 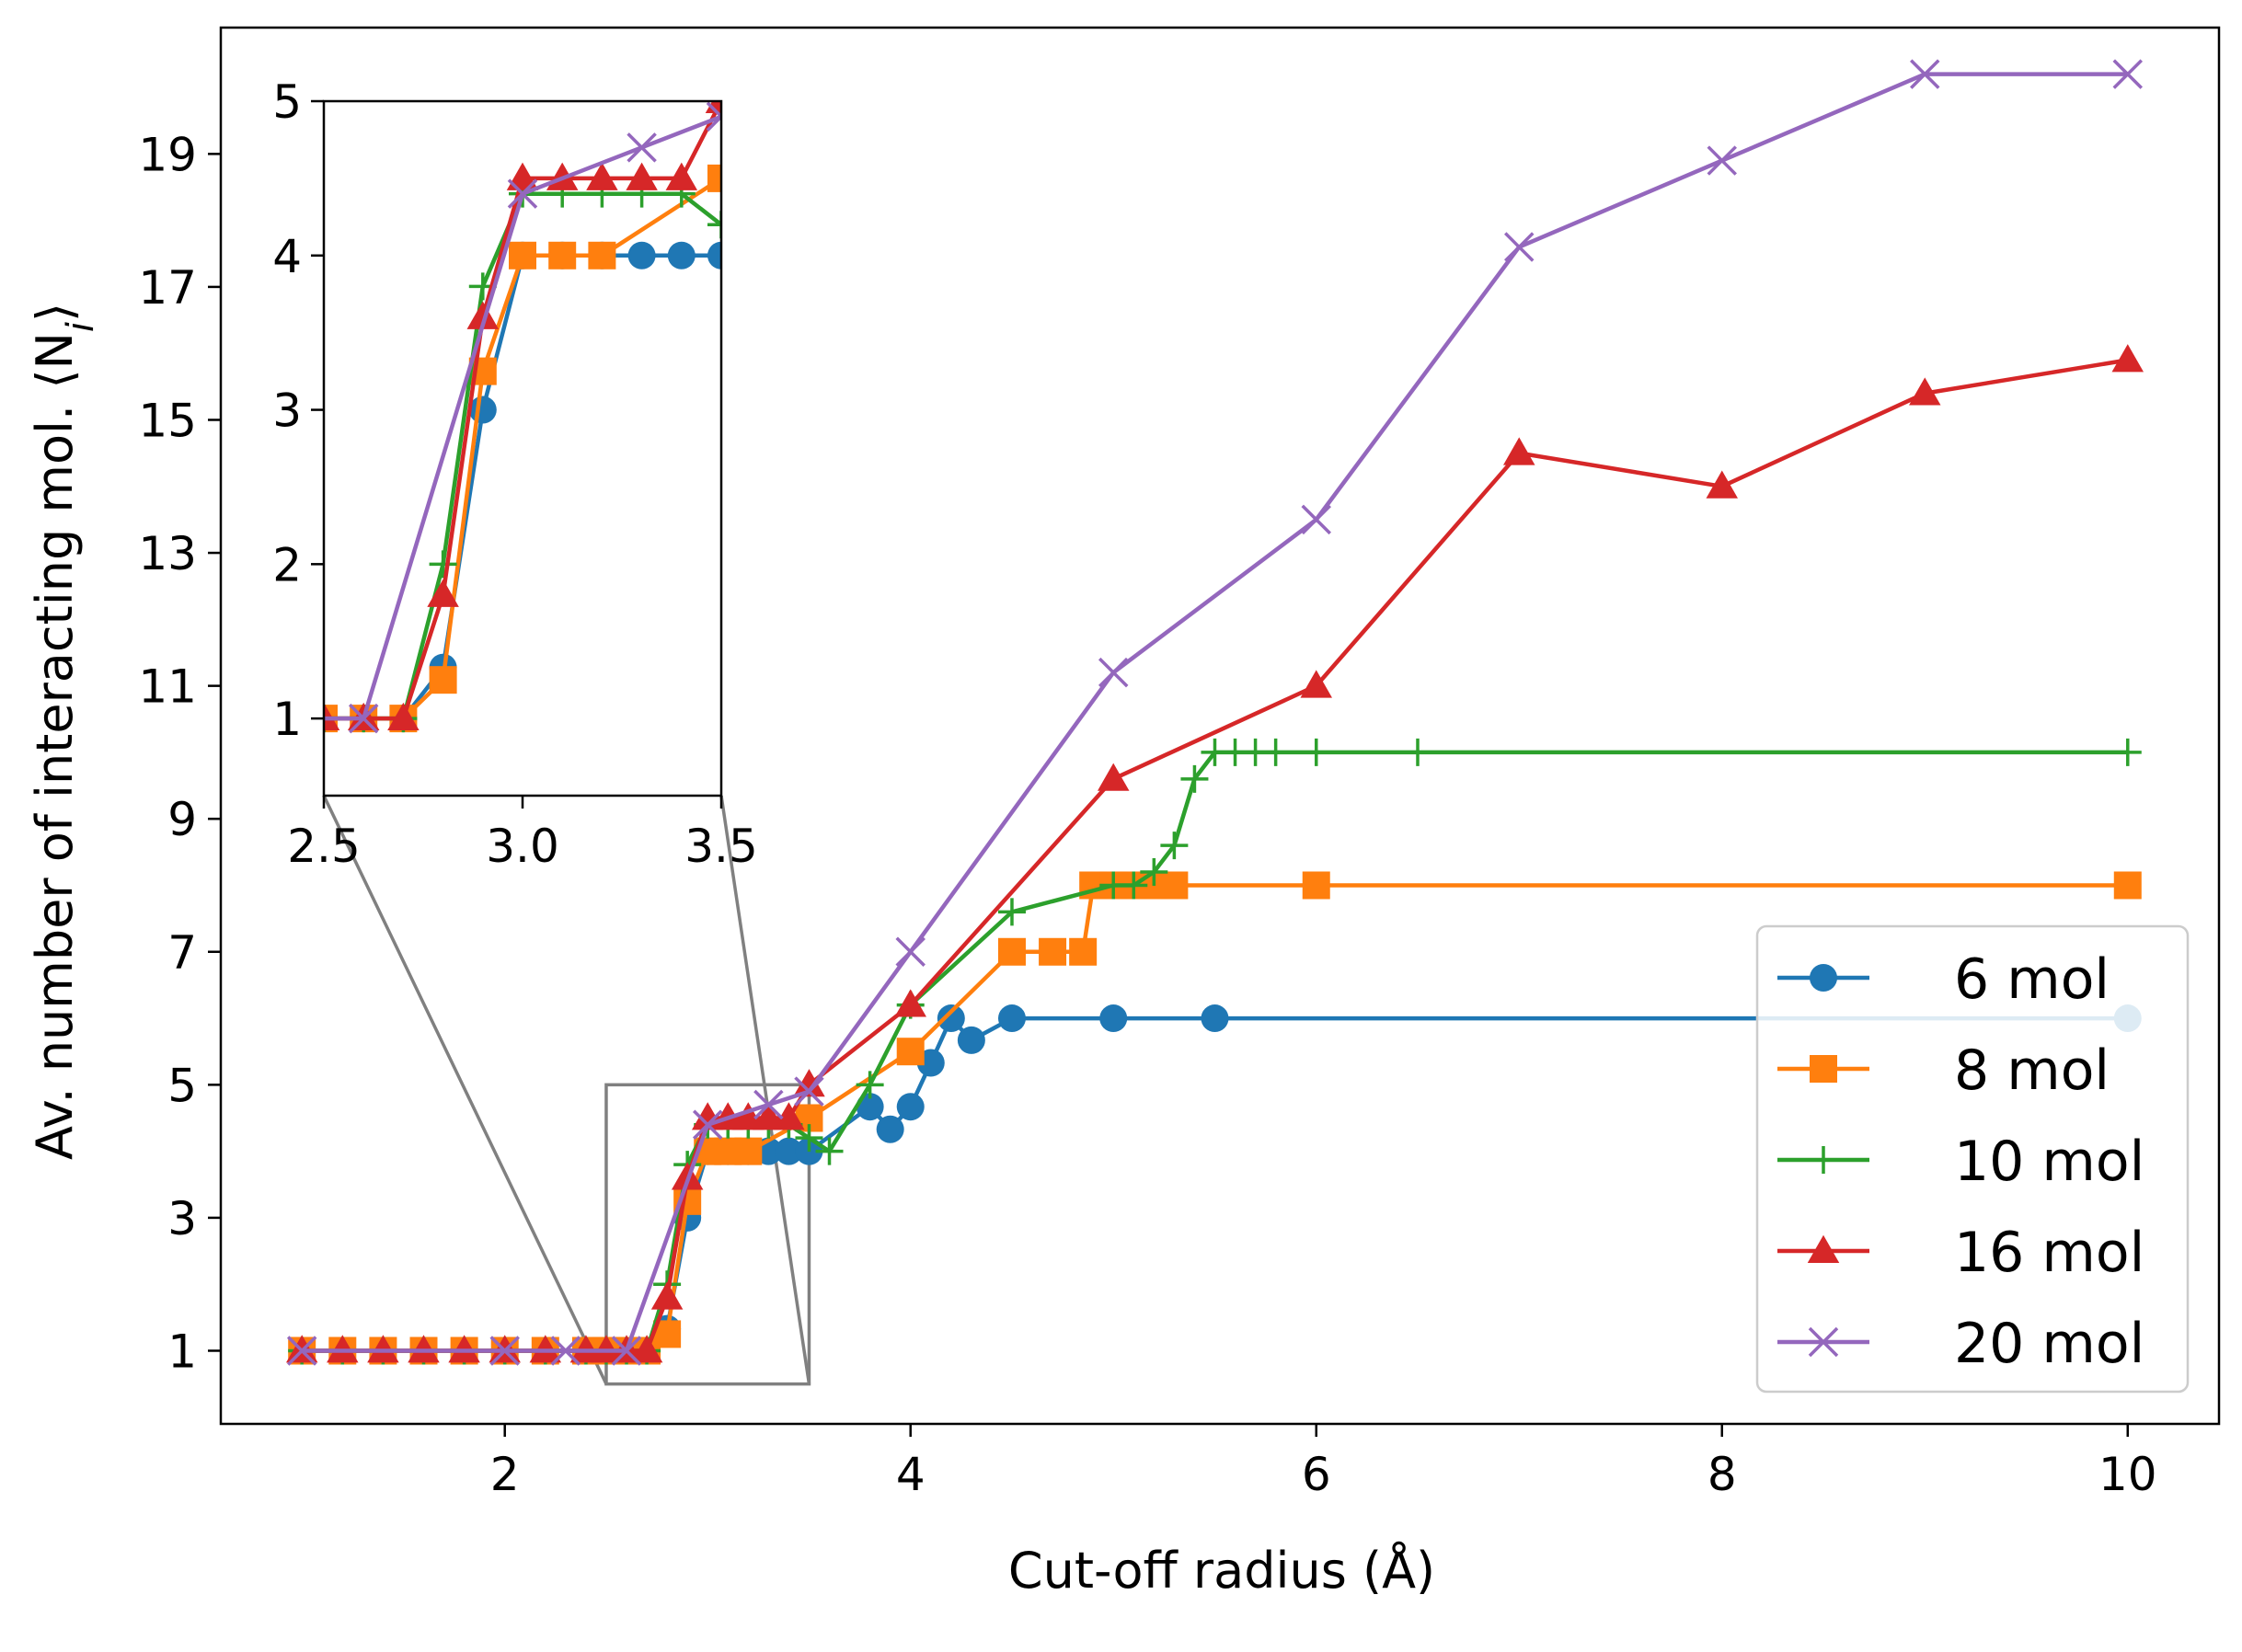 I want to click on legend-label: 16 mol, so click(x=2049, y=1253).